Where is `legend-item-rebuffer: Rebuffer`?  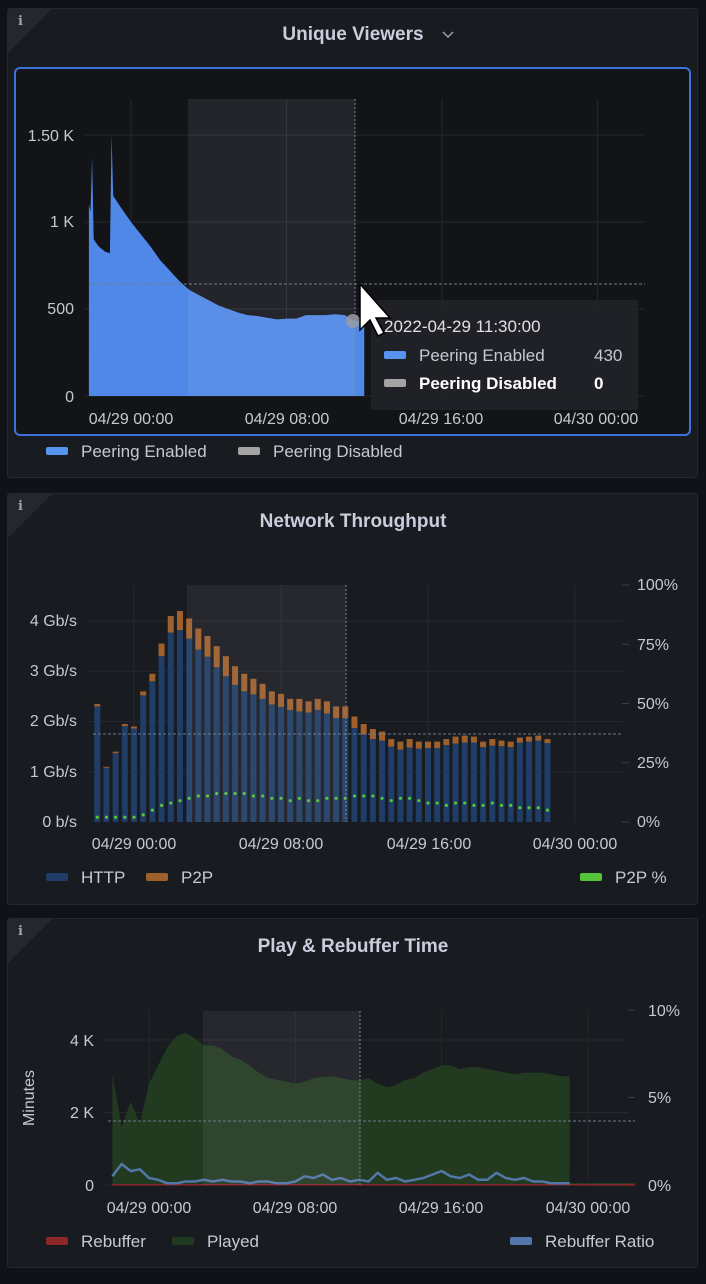
legend-item-rebuffer: Rebuffer is located at coordinates (113, 1241).